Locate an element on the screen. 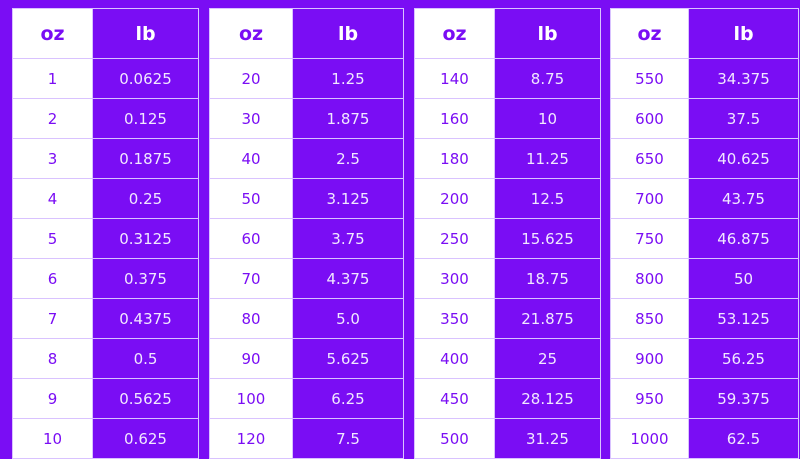 This screenshot has height=459, width=800. lb-value: 28.125 is located at coordinates (547, 398).